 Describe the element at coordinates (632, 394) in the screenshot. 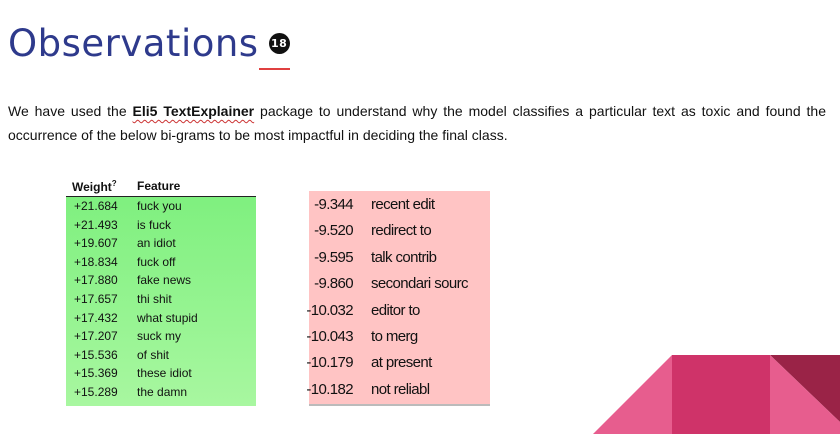

I see `deco-triangle-left` at that location.